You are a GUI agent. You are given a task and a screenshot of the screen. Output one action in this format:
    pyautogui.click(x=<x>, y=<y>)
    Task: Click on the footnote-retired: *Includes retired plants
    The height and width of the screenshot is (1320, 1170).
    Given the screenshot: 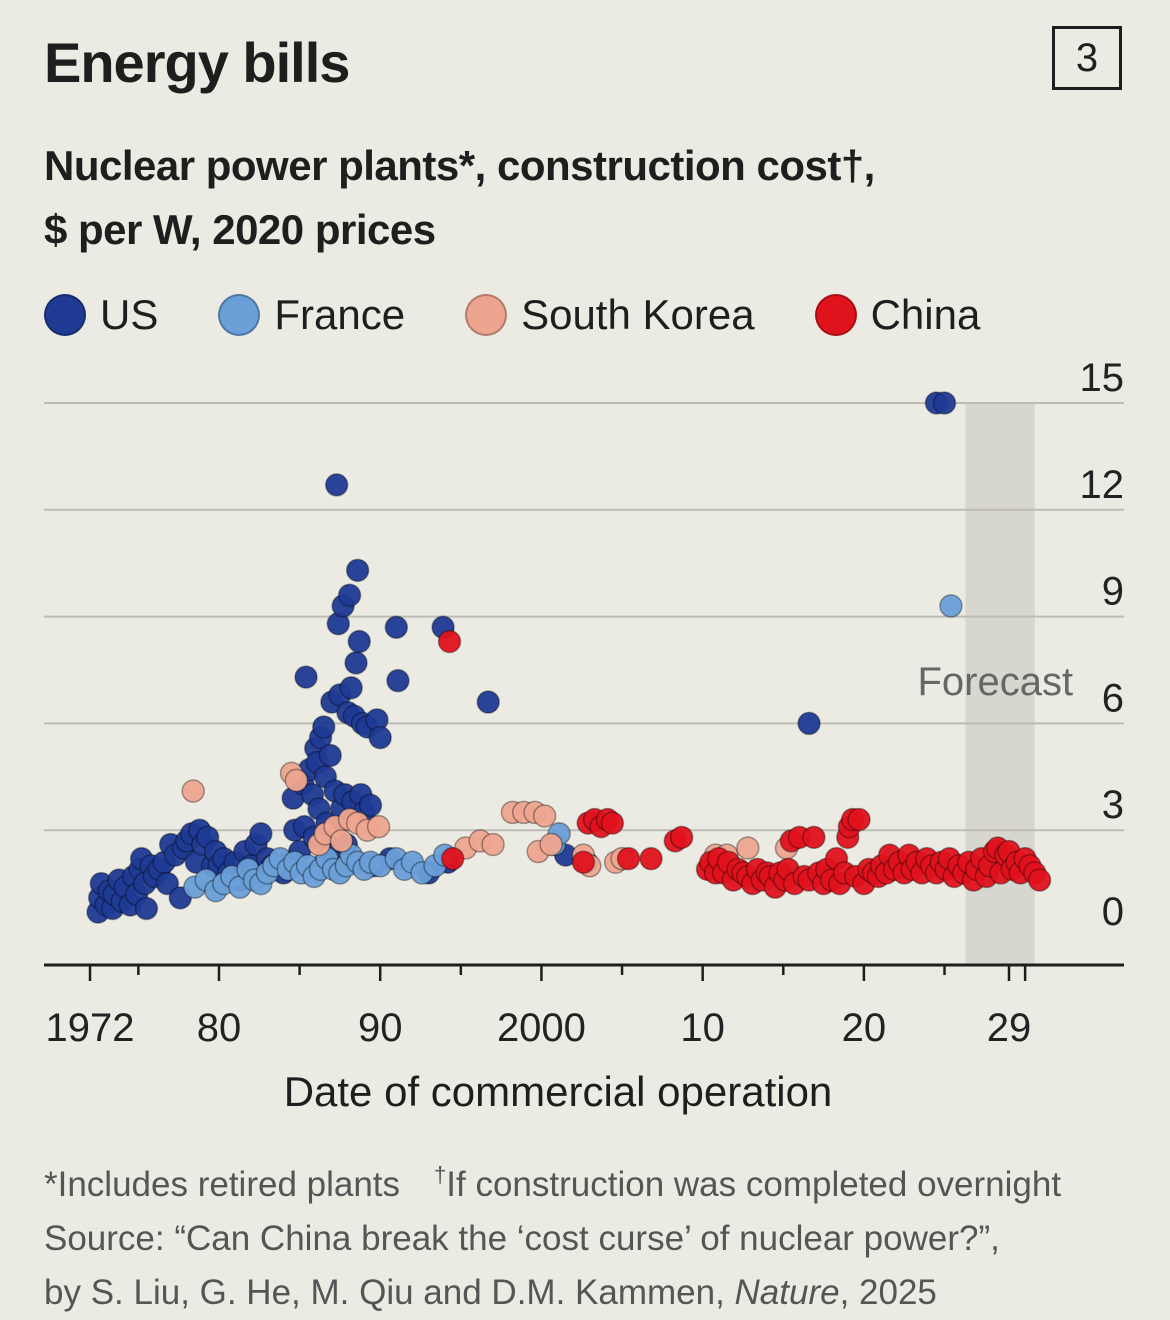 What is the action you would take?
    pyautogui.click(x=222, y=1184)
    